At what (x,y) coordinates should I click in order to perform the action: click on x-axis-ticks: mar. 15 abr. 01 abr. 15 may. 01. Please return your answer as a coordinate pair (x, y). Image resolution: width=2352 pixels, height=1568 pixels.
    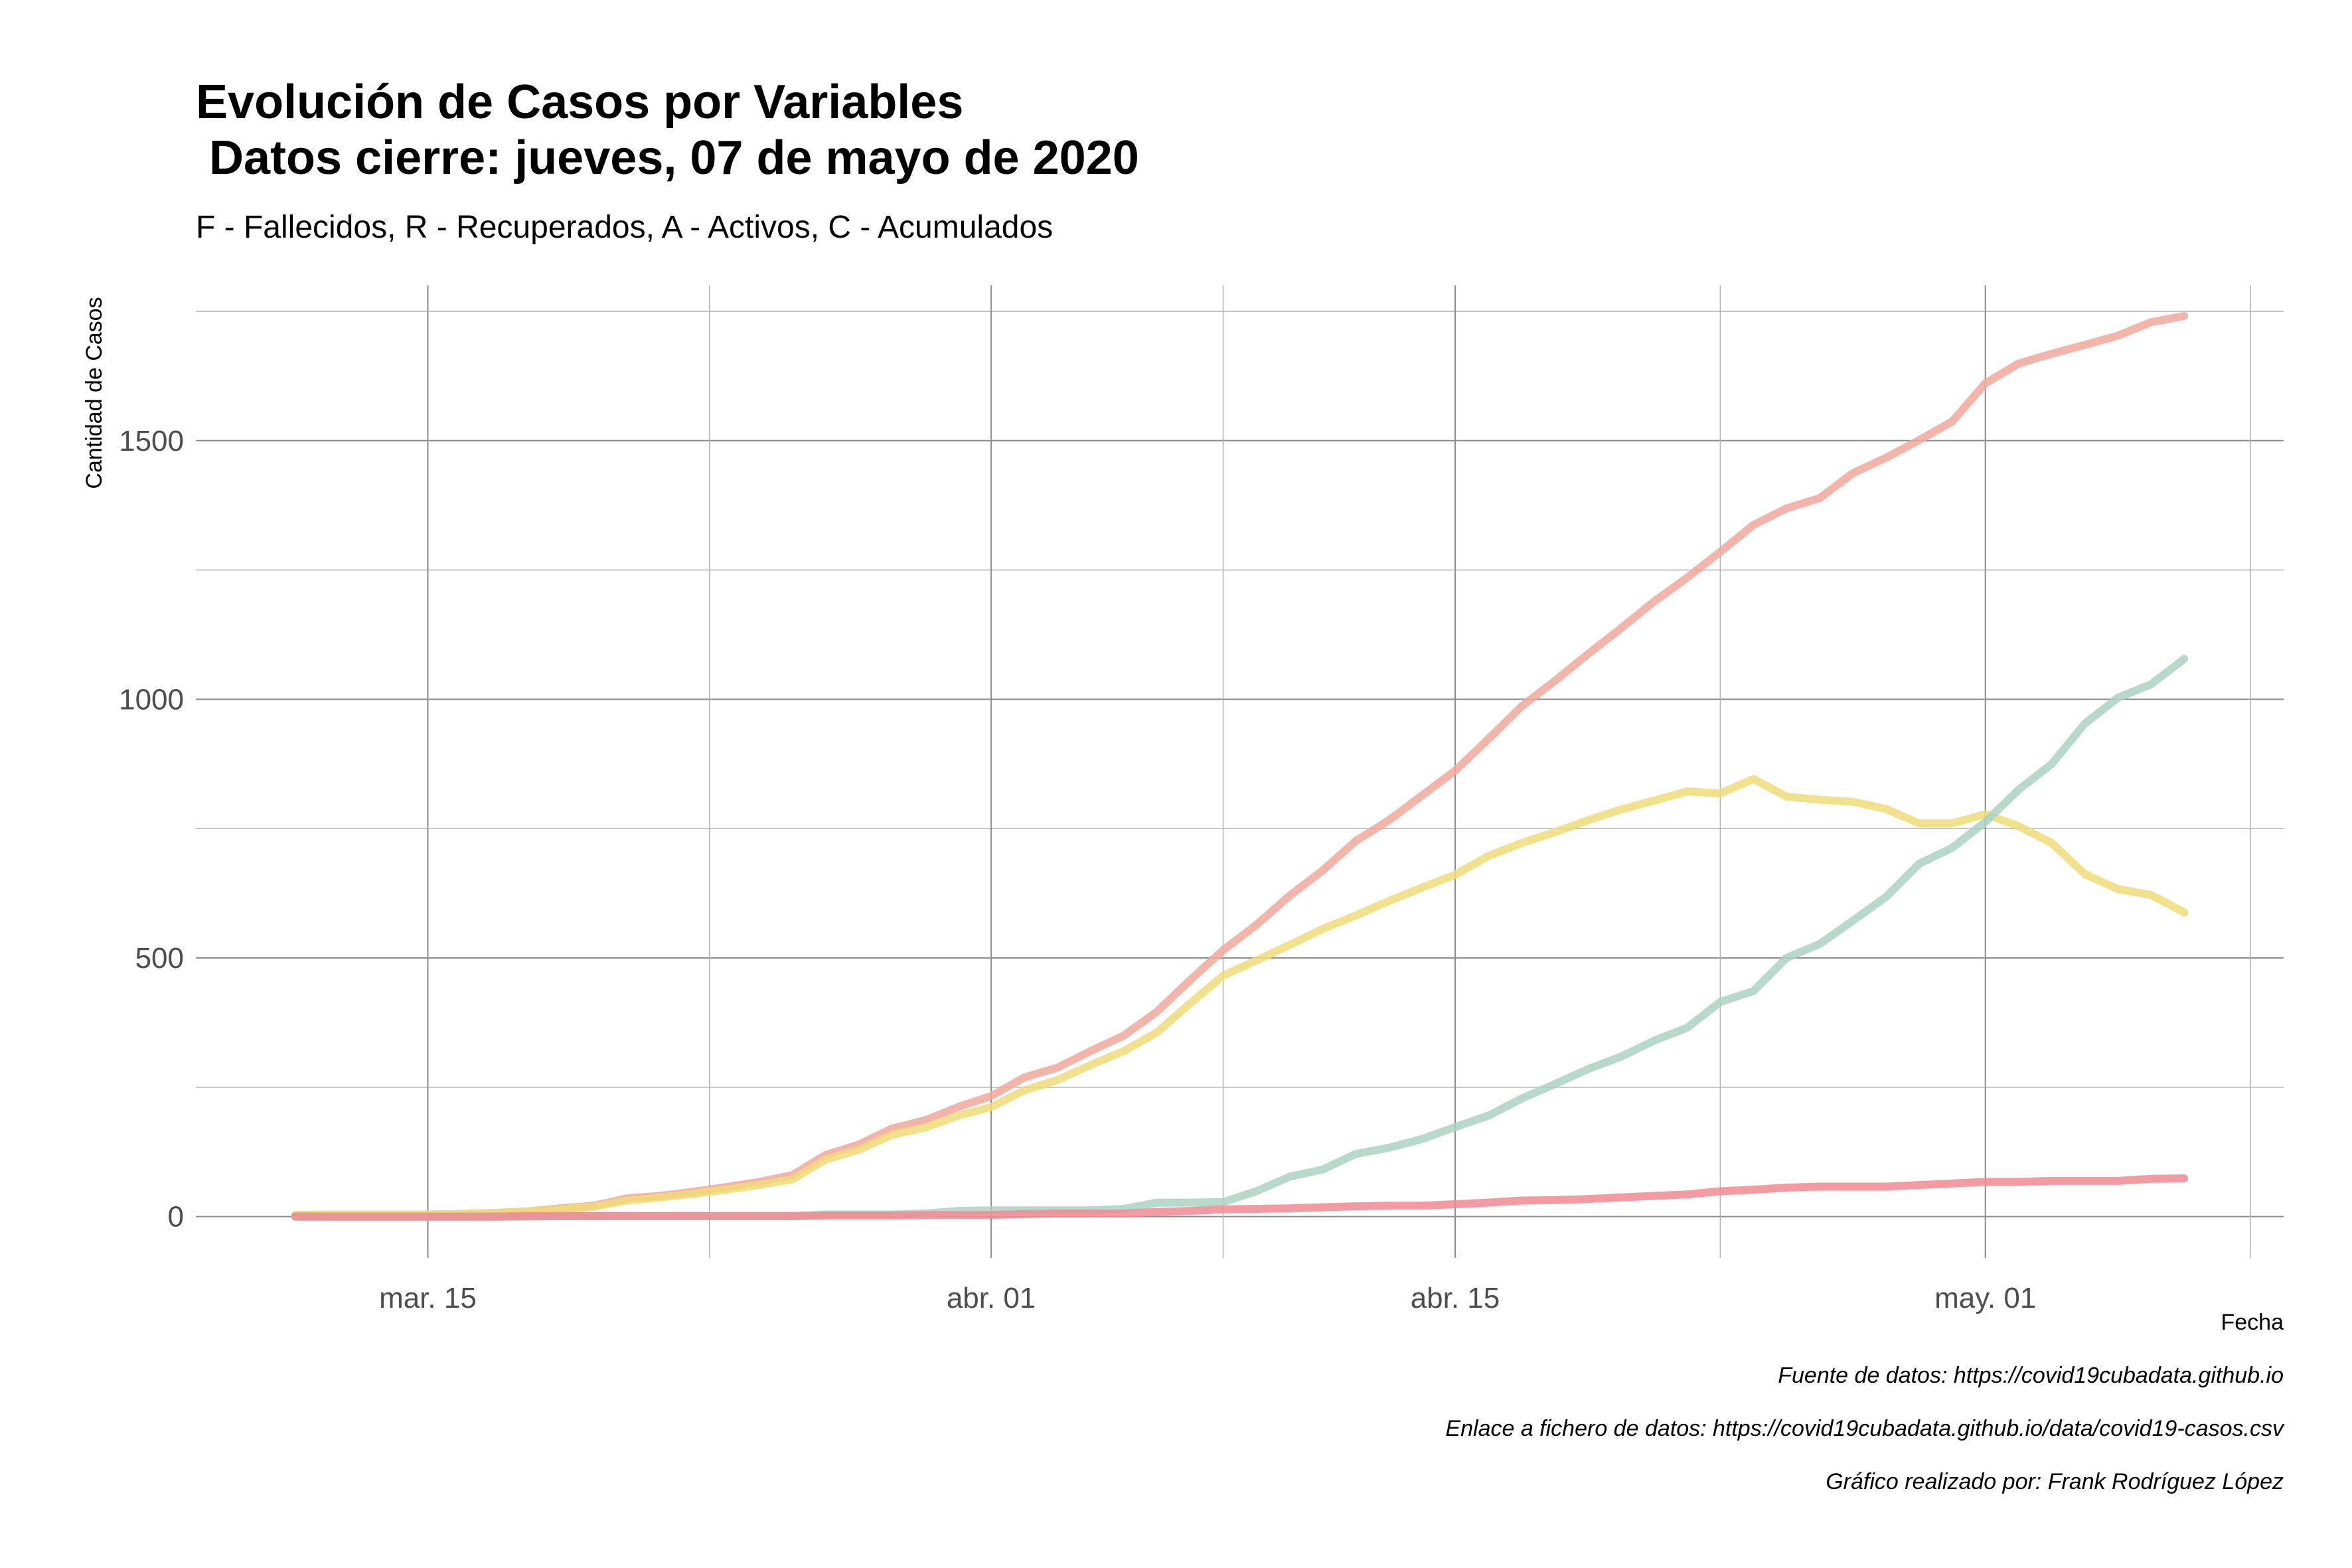
    Looking at the image, I should click on (1207, 1298).